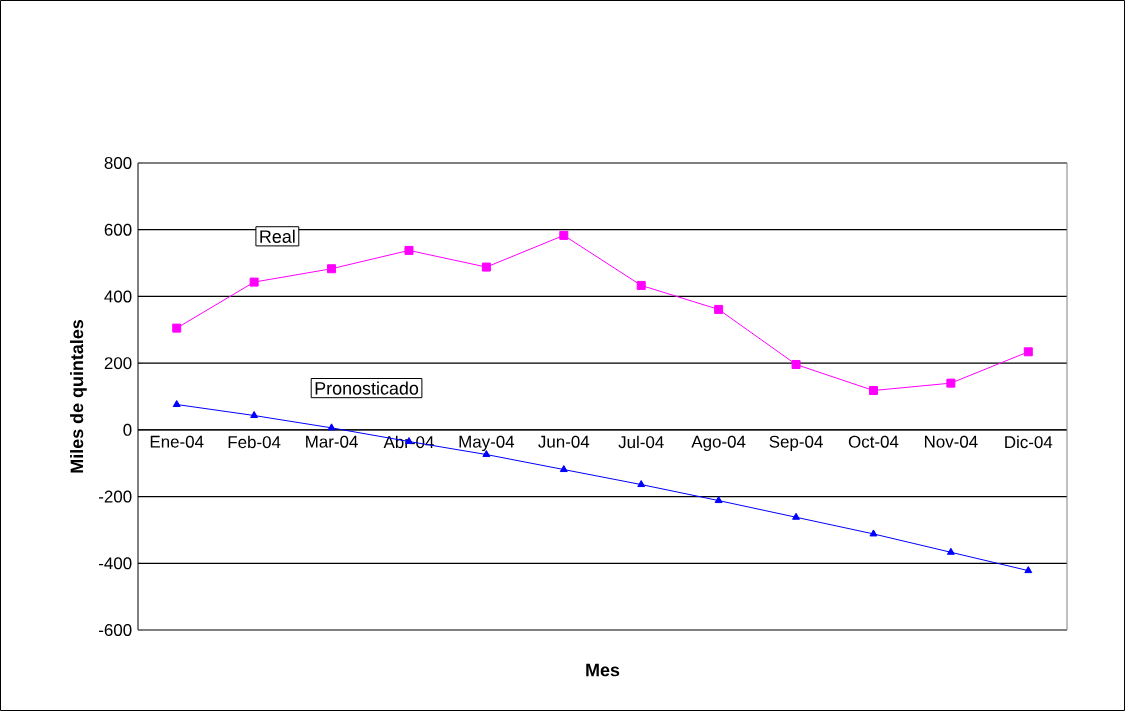 This screenshot has height=711, width=1125. I want to click on y-tick-label: 200, so click(118, 363).